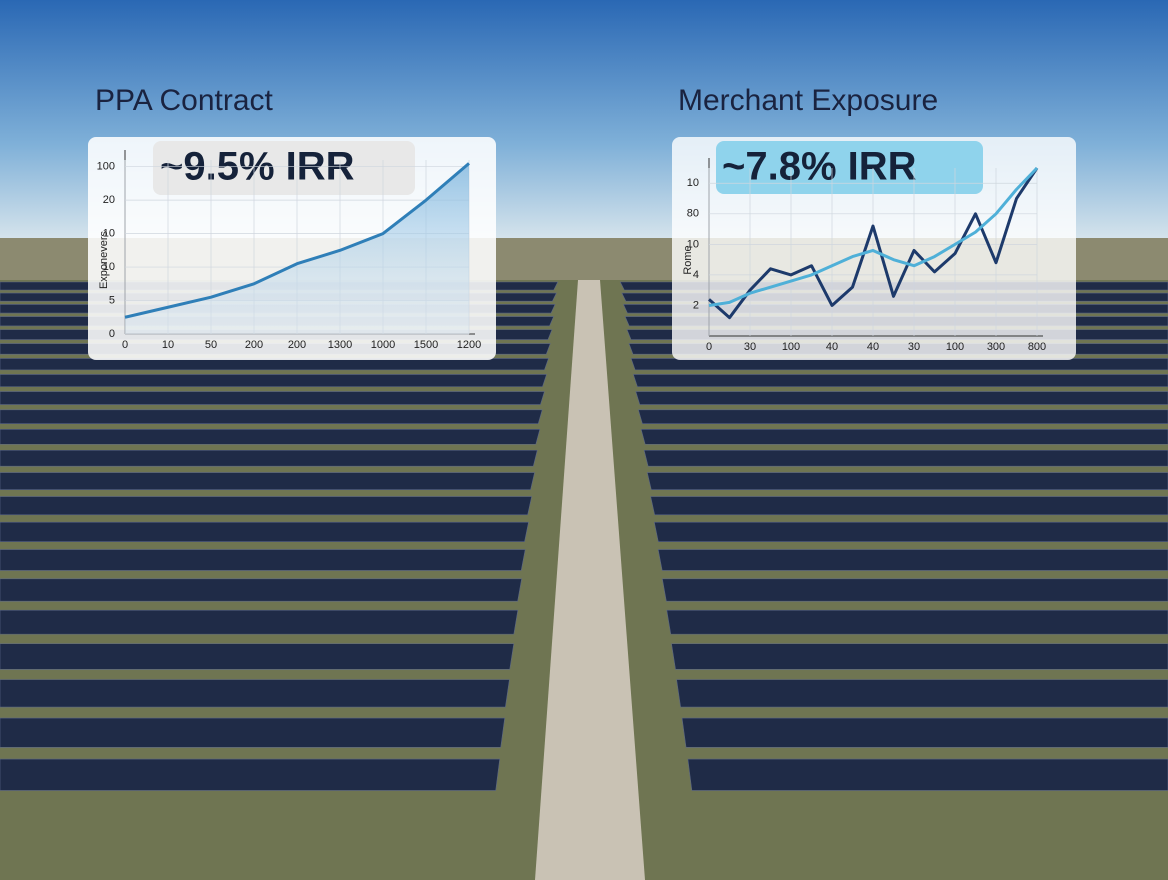 The width and height of the screenshot is (1168, 880). I want to click on x-tick-label: 50, so click(211, 345).